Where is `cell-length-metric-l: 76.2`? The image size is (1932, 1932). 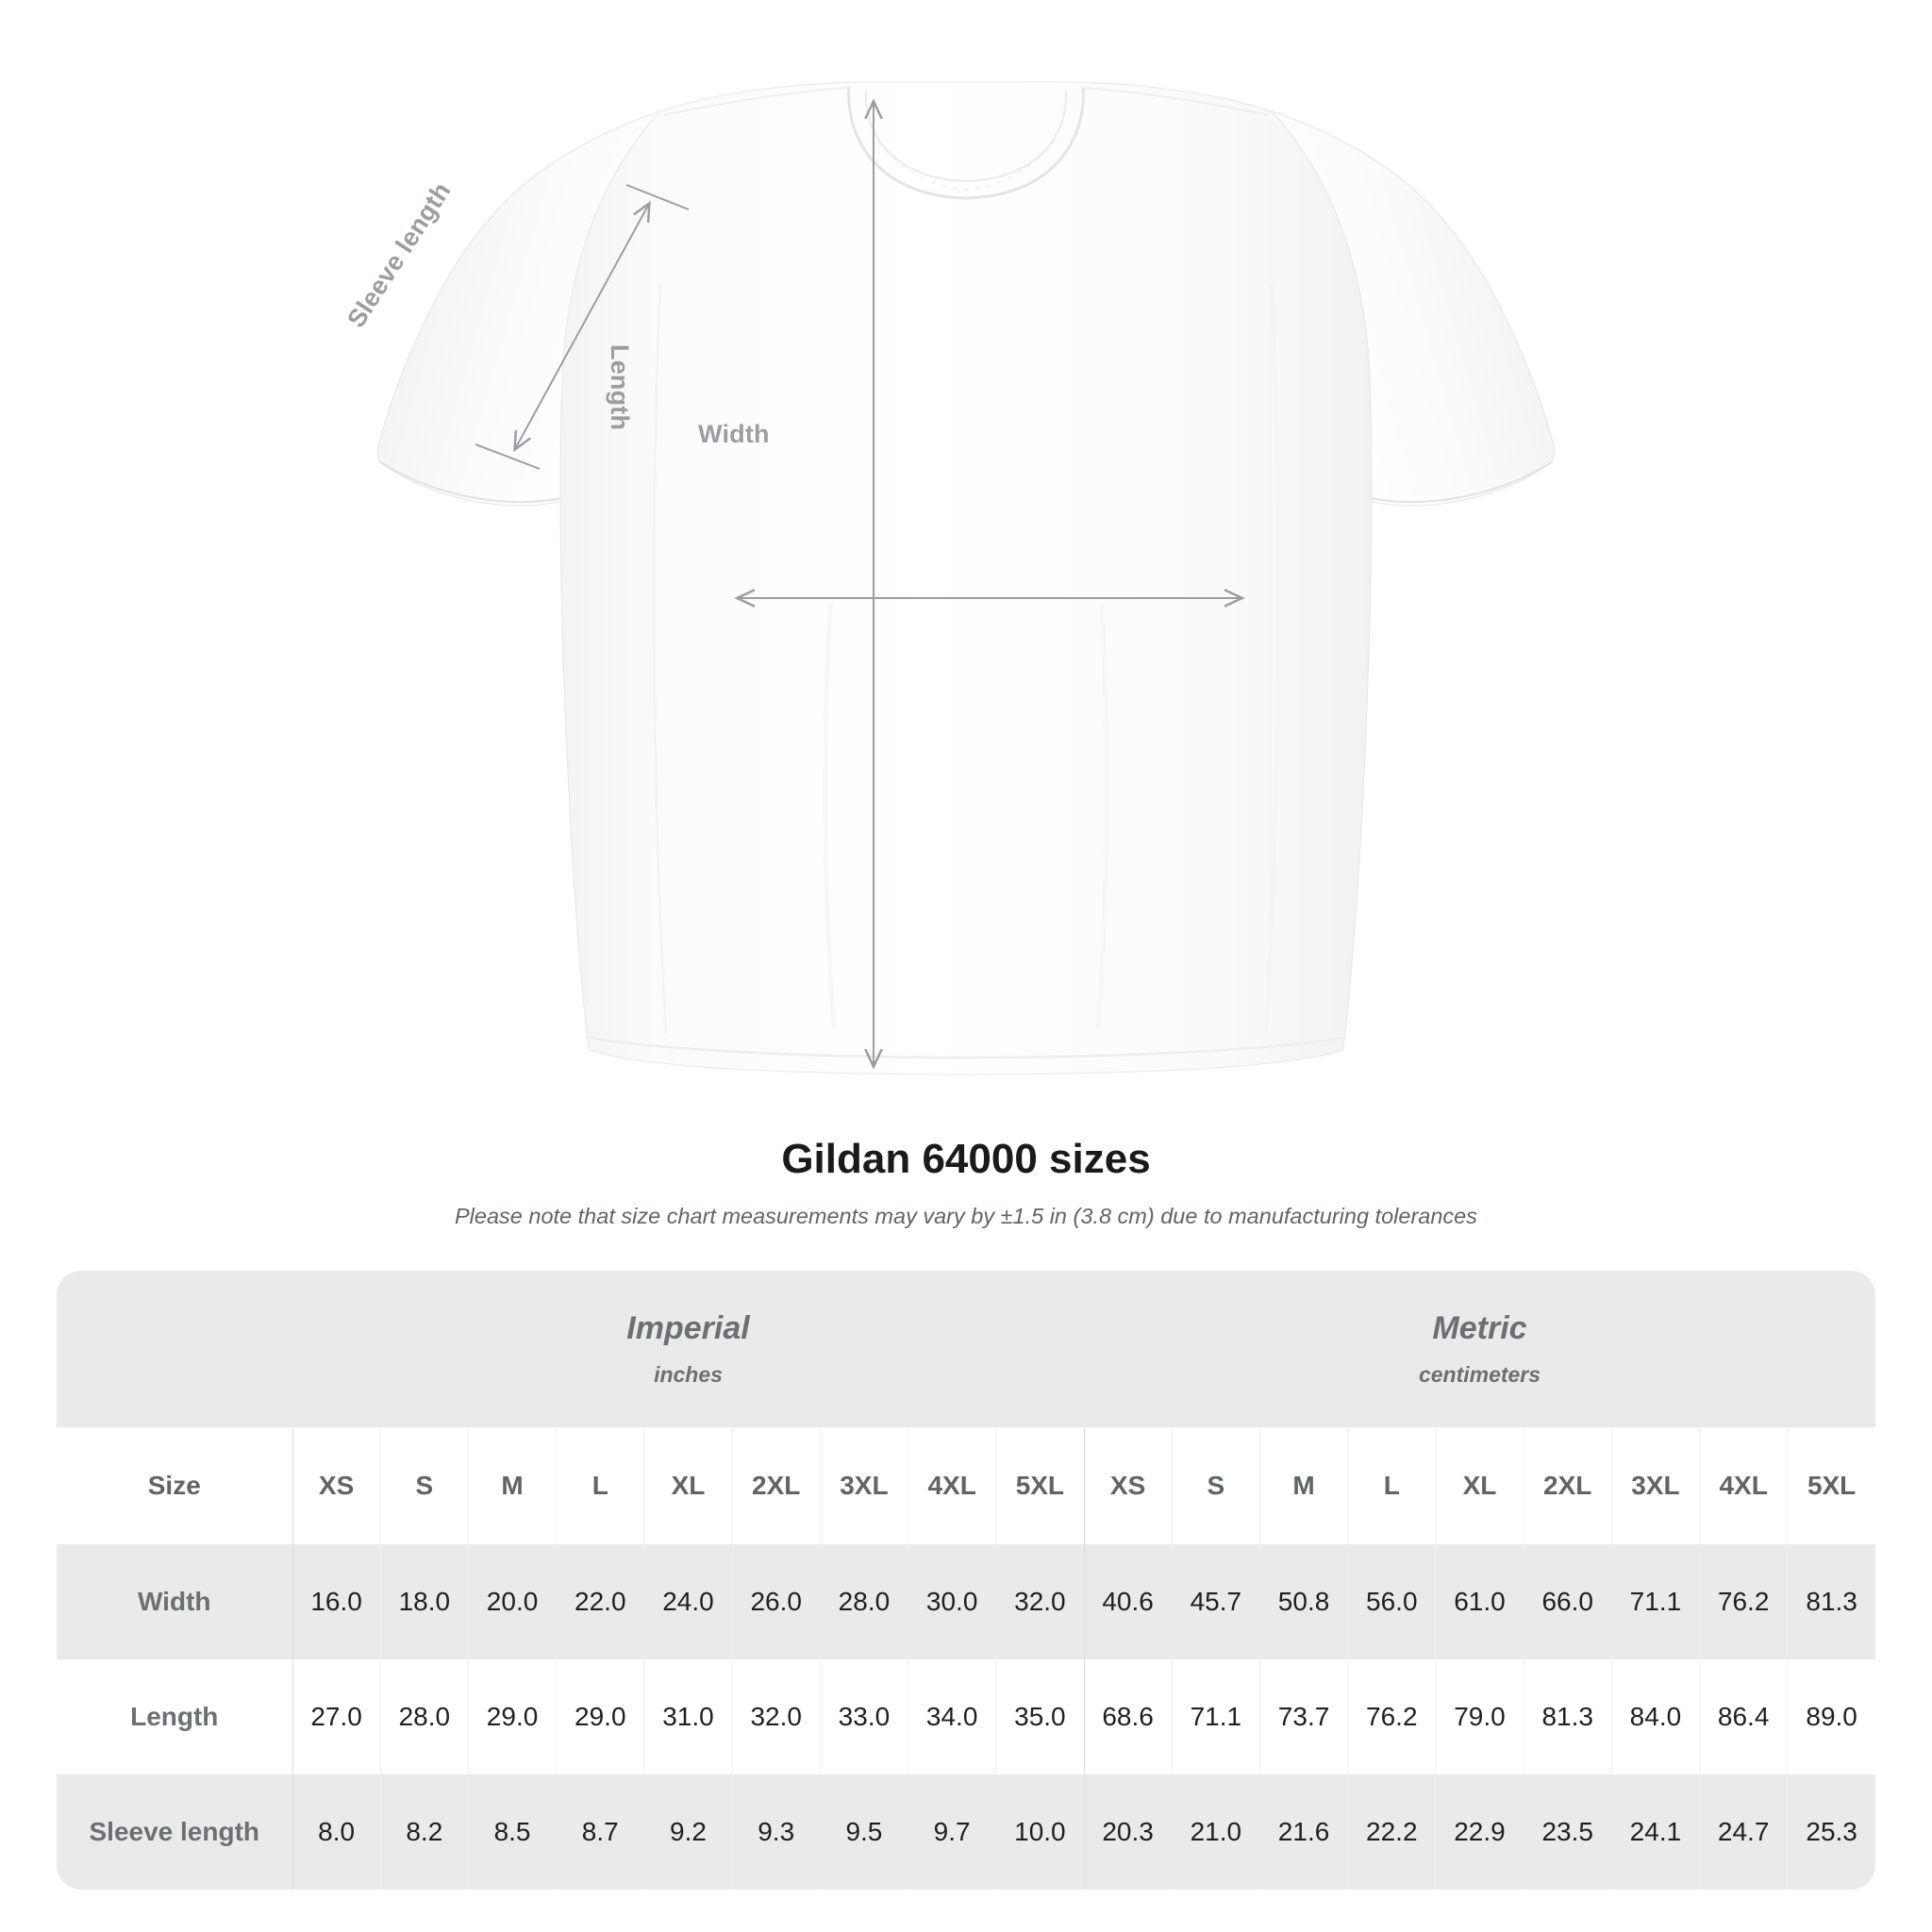 cell-length-metric-l: 76.2 is located at coordinates (1392, 1716).